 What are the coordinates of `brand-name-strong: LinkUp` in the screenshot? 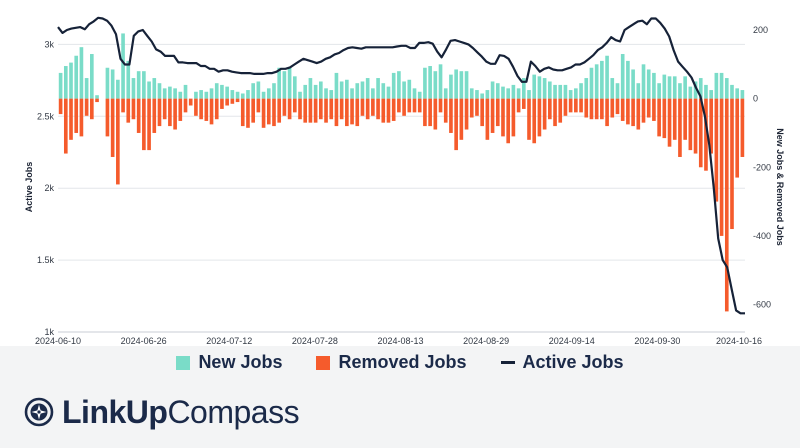 It's located at (115, 411).